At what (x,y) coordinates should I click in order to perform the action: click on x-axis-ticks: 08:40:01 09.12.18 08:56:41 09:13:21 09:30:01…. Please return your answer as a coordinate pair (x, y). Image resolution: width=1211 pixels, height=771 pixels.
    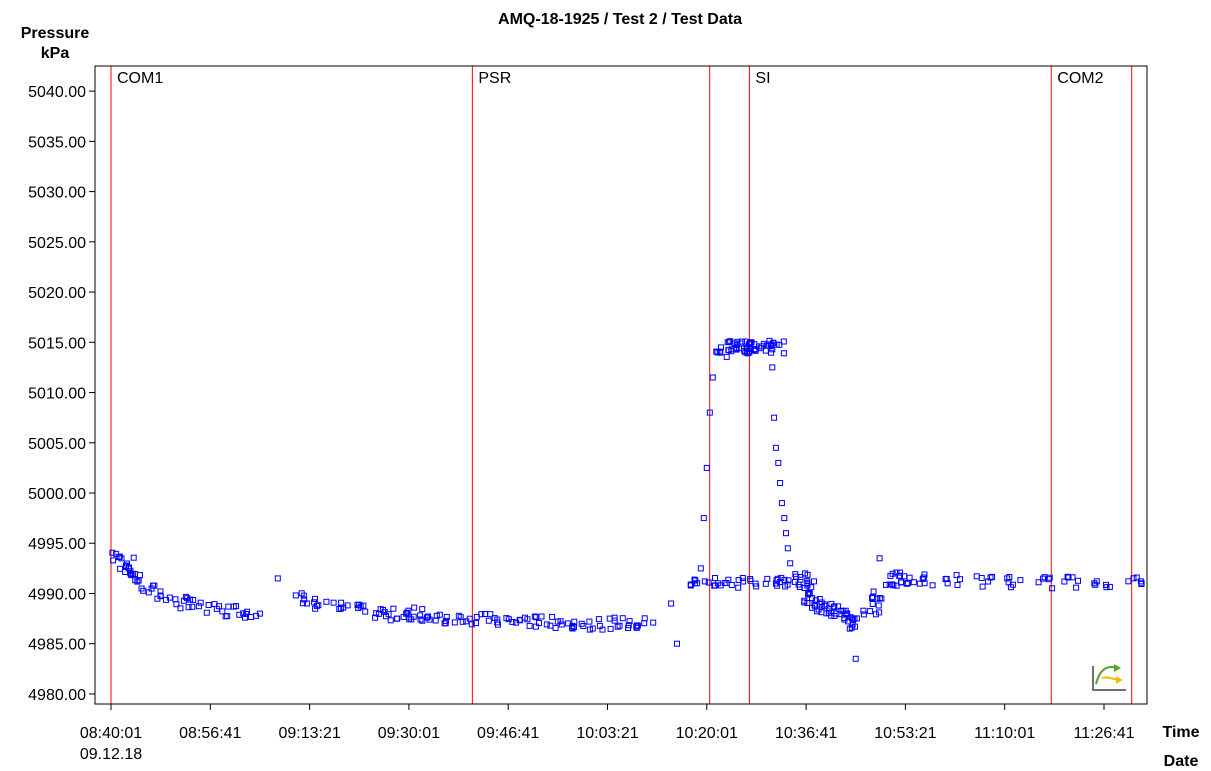
    Looking at the image, I should click on (607, 733).